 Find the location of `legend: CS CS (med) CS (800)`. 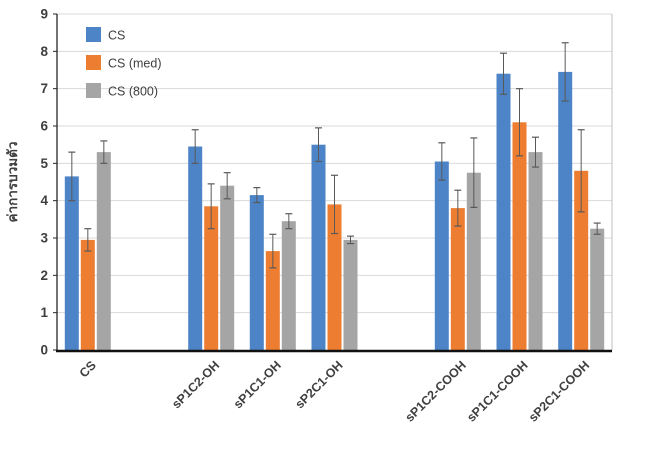

legend: CS CS (med) CS (800) is located at coordinates (123, 63).